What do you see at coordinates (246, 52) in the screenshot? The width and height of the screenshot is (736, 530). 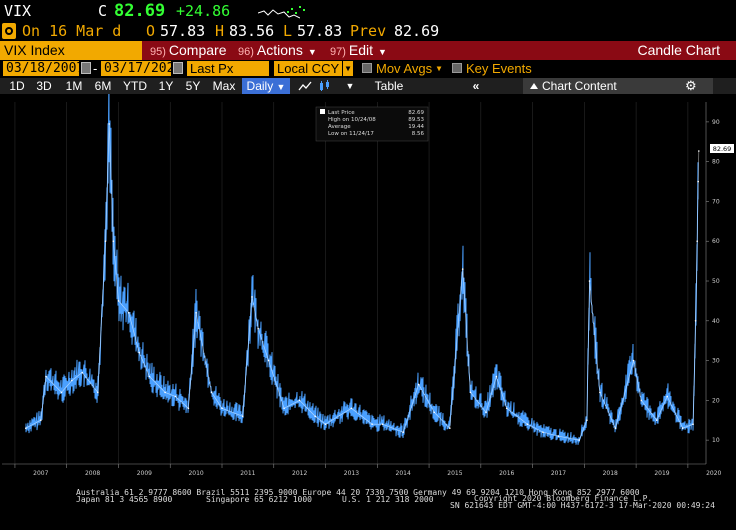 I see `actions-num: 96)` at bounding box center [246, 52].